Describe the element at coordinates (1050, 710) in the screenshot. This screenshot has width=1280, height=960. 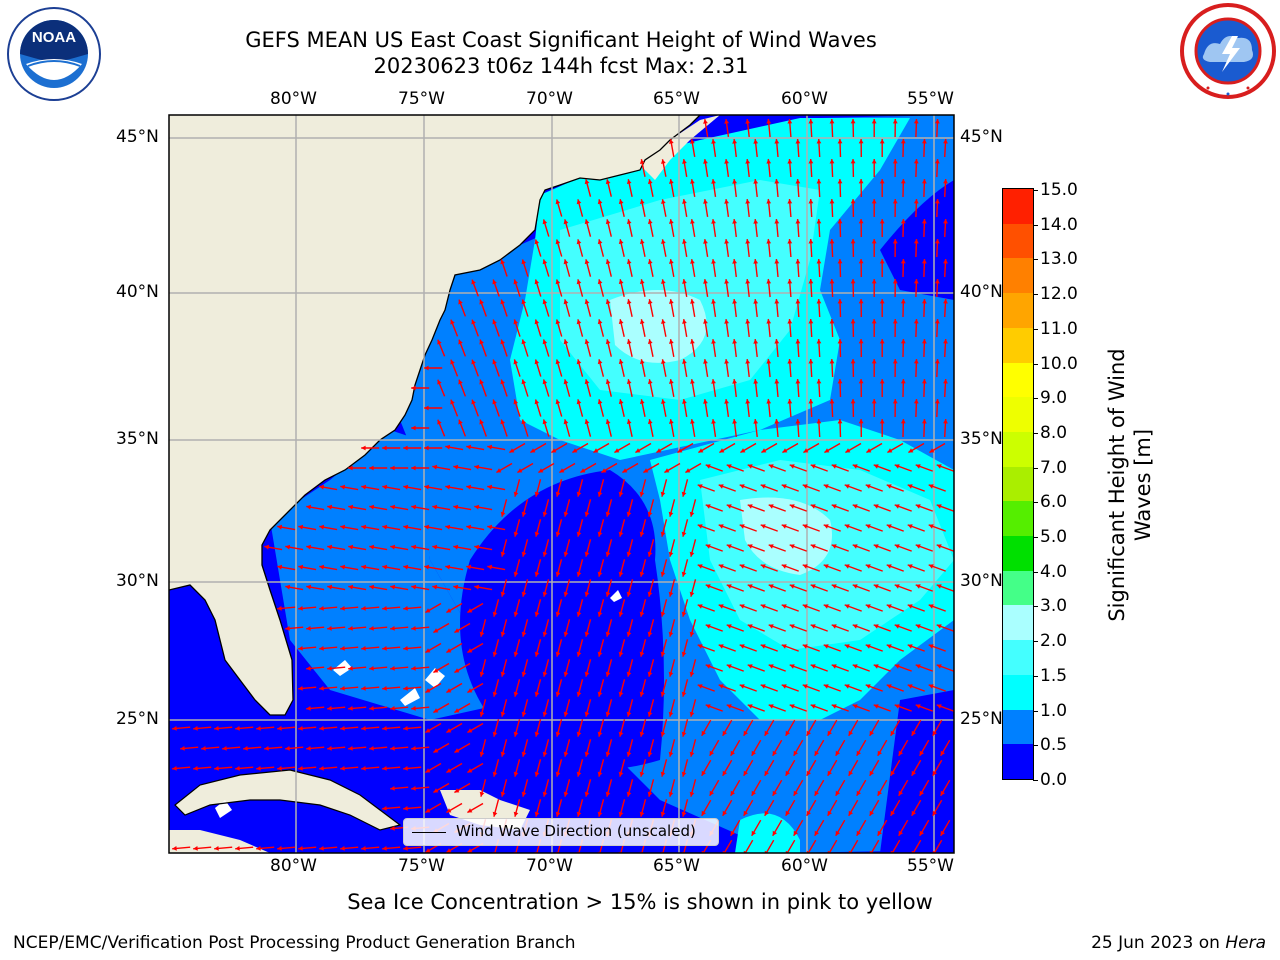
I see `colorbar-tick-label: 1.0` at that location.